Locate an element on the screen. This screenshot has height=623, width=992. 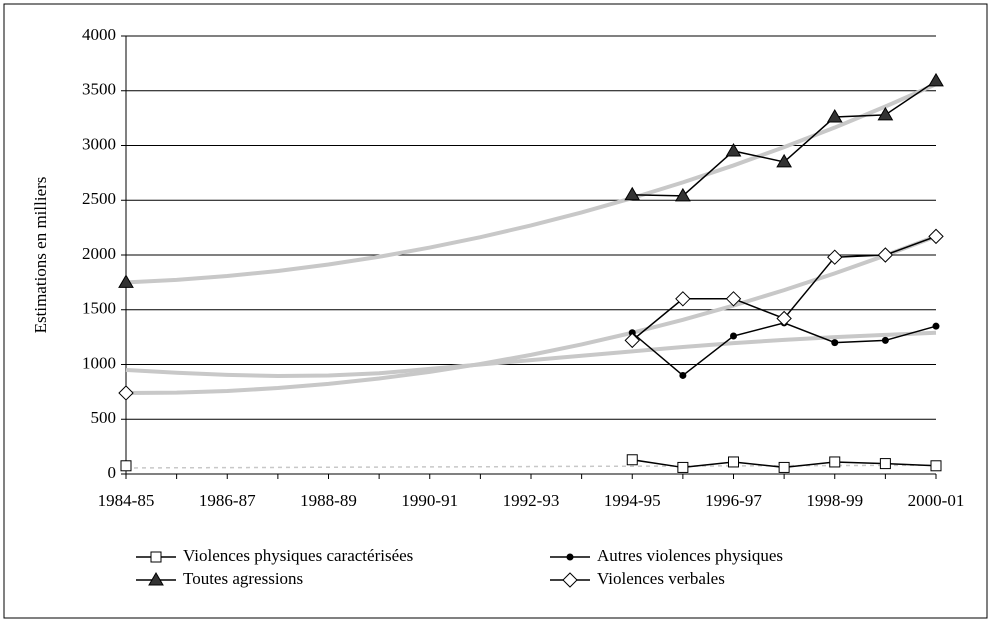
x-tick-label: 1988-89 is located at coordinates (328, 500).